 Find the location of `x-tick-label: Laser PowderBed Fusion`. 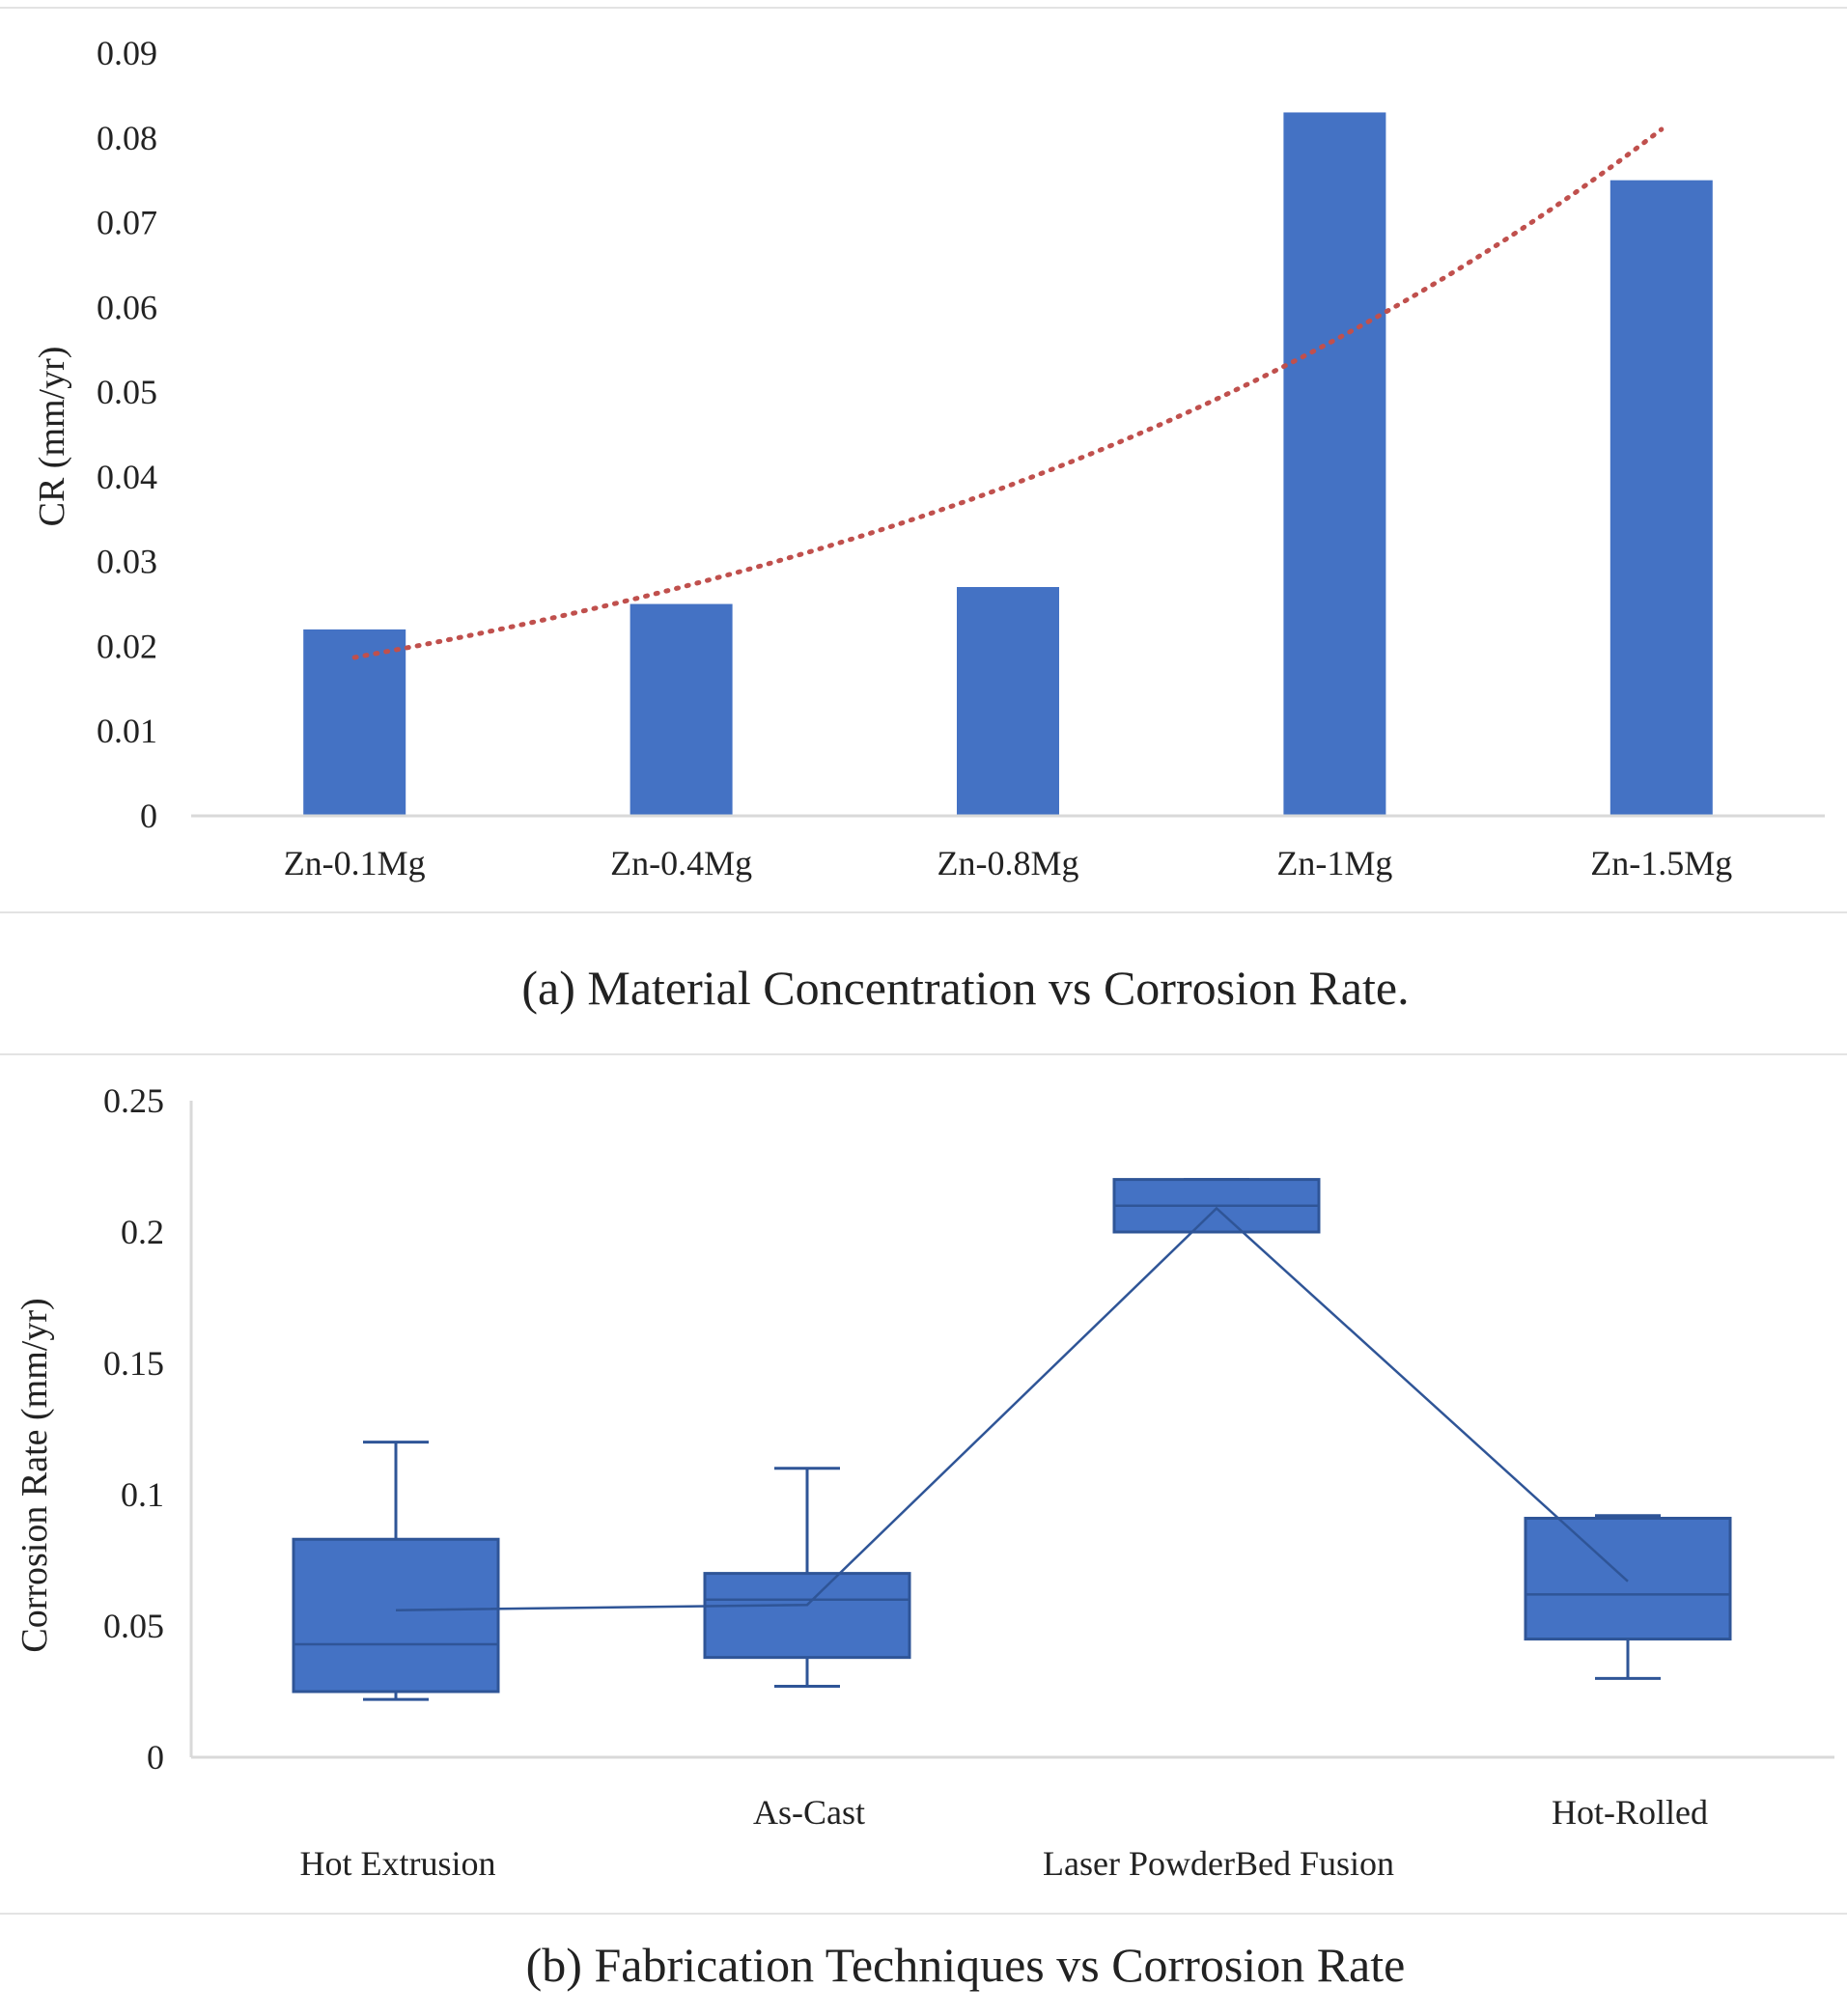

x-tick-label: Laser PowderBed Fusion is located at coordinates (1218, 1864).